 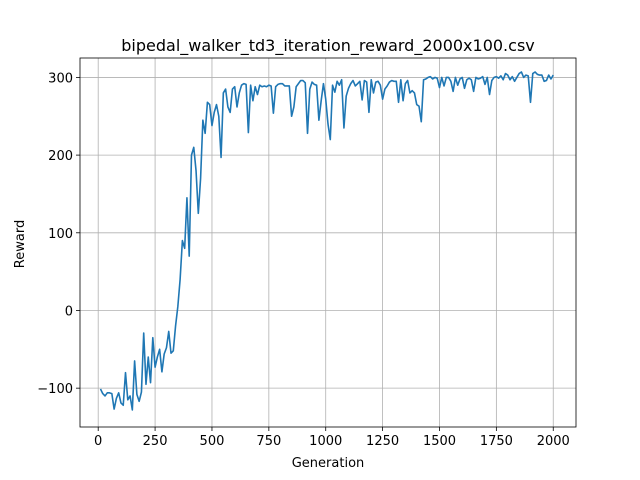 I want to click on y-tick-label: 200, so click(x=60, y=156).